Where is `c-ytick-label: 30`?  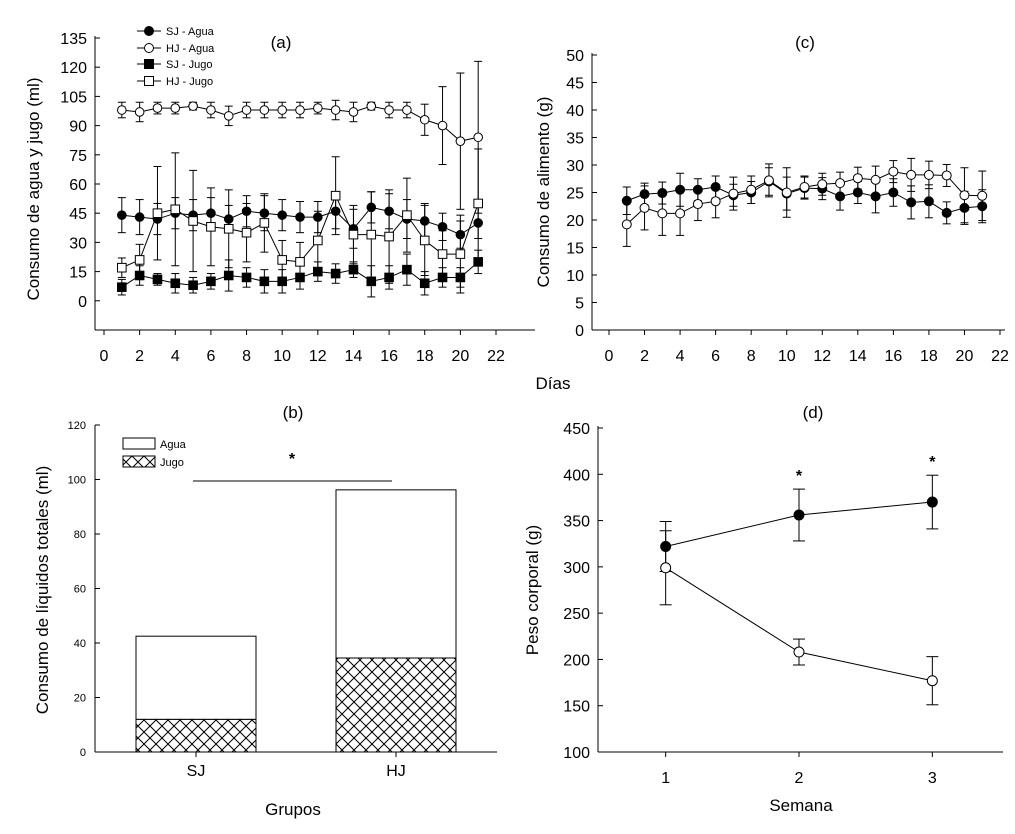 c-ytick-label: 30 is located at coordinates (575, 166).